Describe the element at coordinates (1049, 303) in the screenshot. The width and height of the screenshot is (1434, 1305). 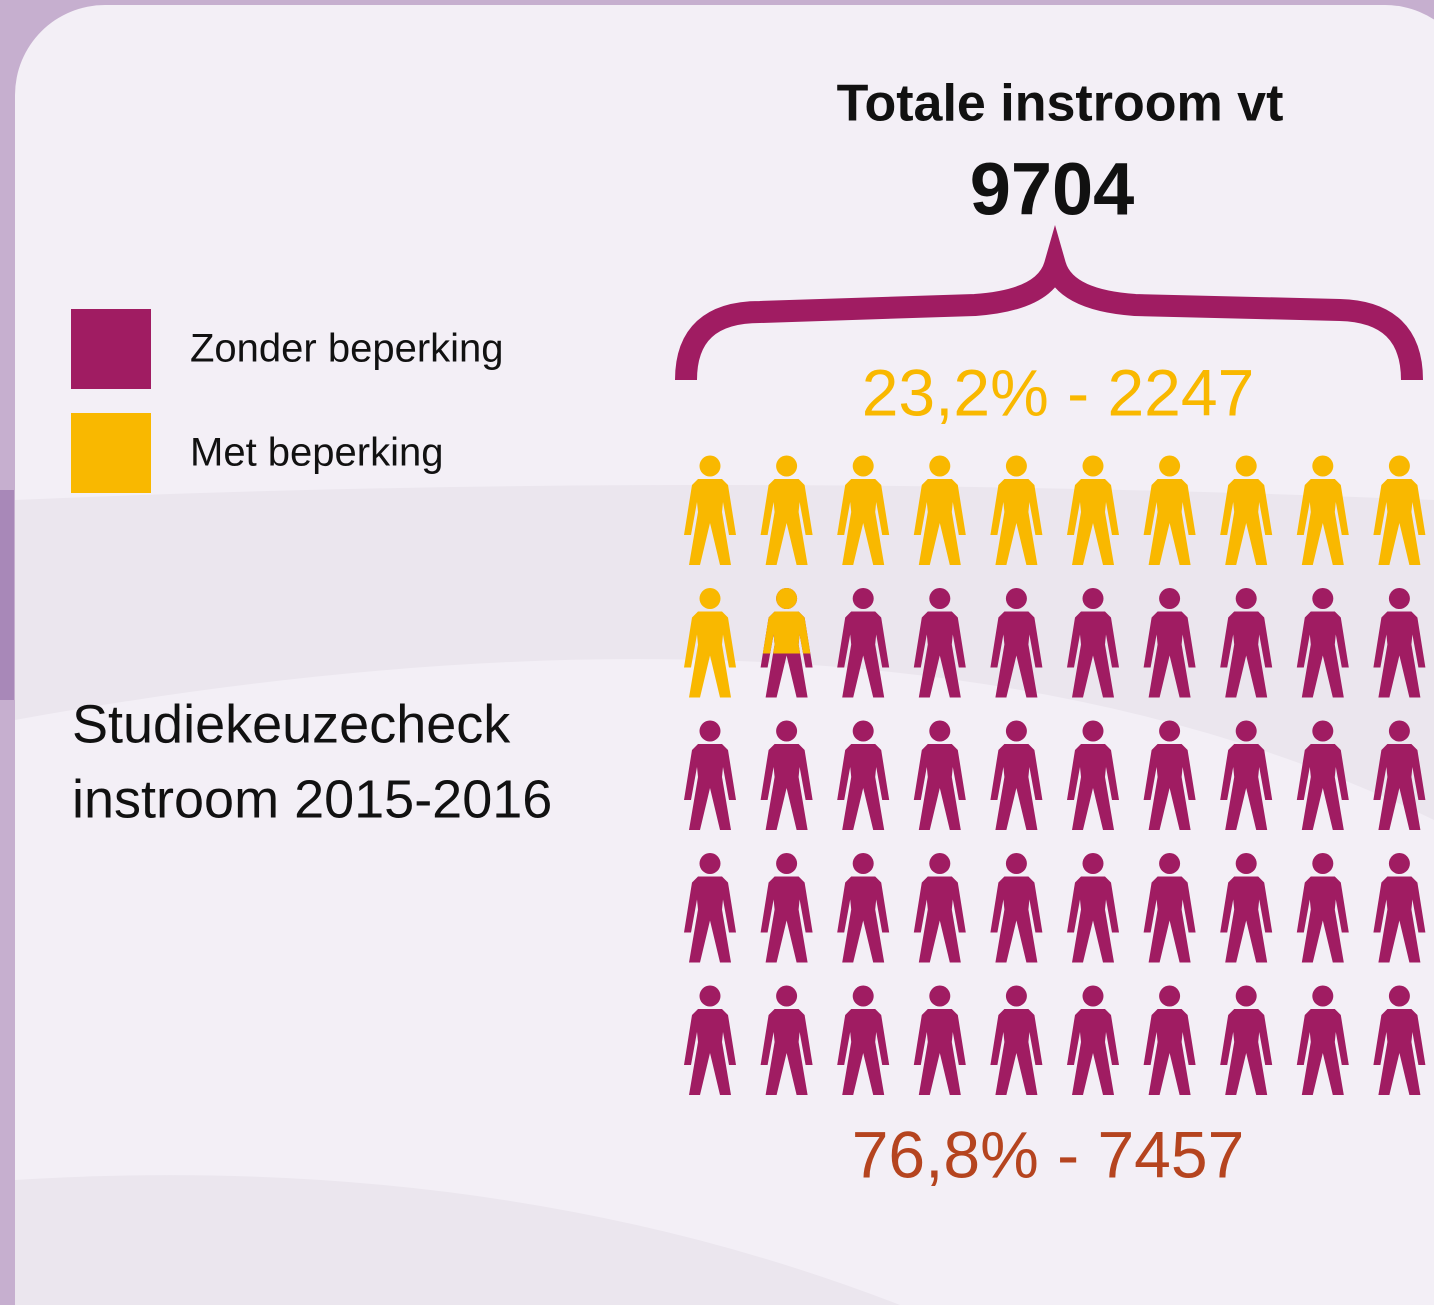
I see `brace` at that location.